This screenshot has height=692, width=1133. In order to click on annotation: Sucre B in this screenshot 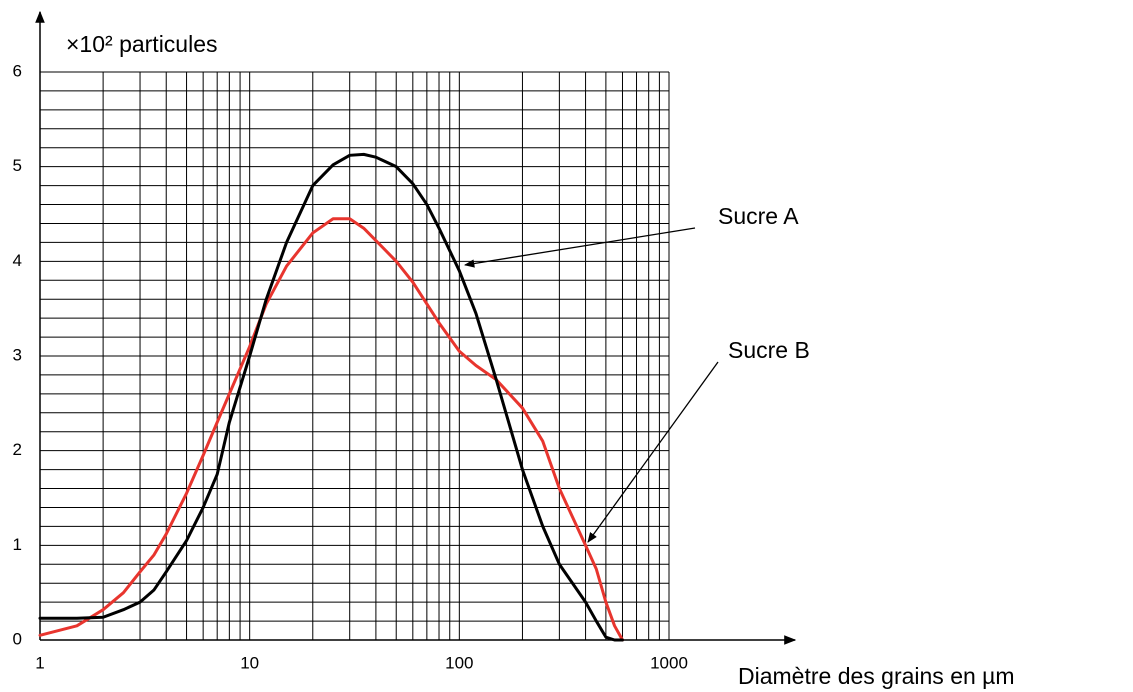, I will do `click(769, 350)`.